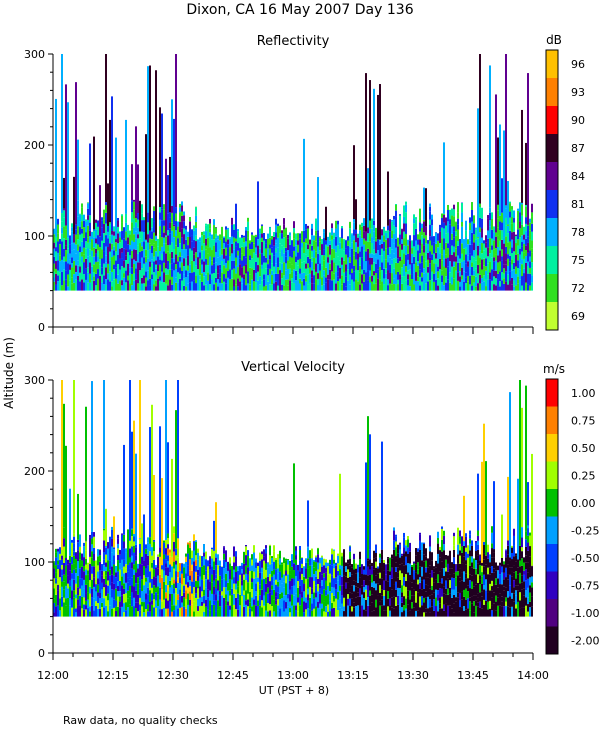 The width and height of the screenshot is (600, 750). I want to click on y-tick-label: 100, so click(34, 236).